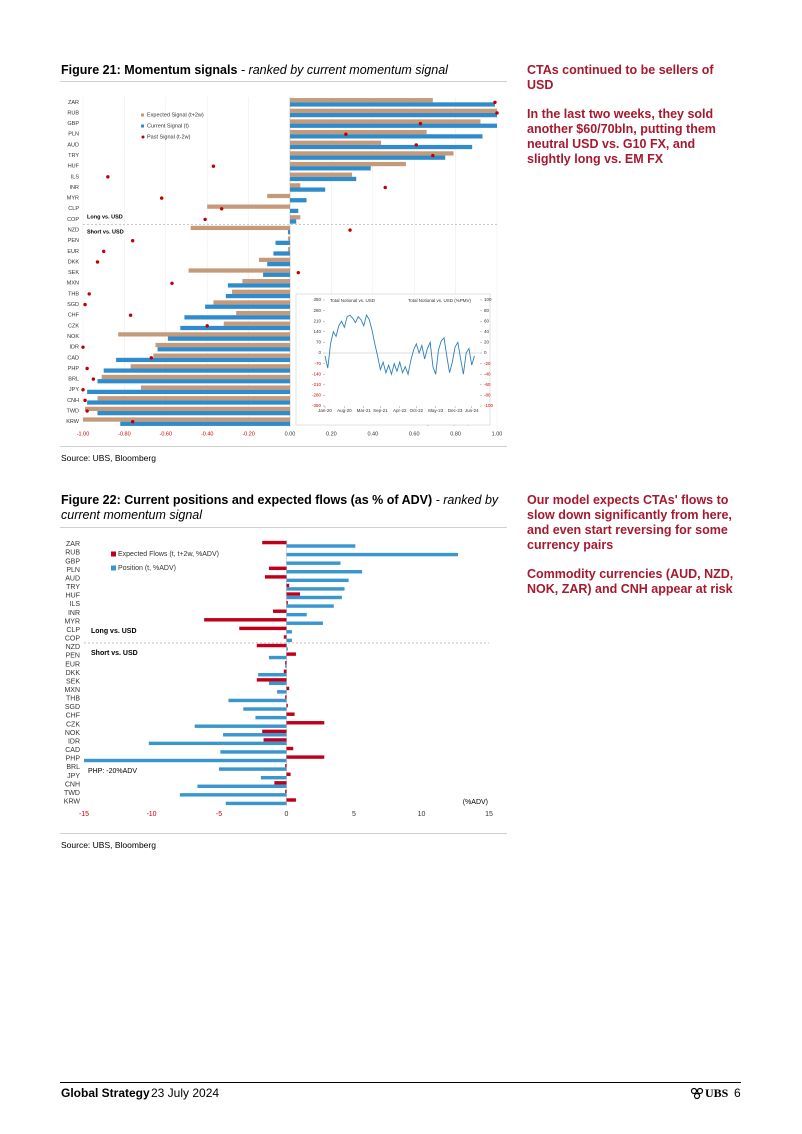 The image size is (802, 1134). I want to click on x-tick-label: 15, so click(489, 814).